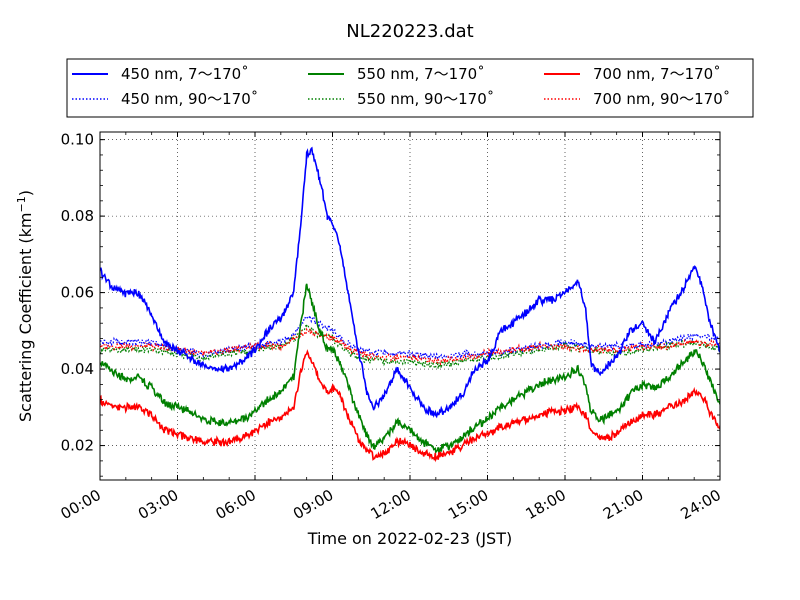  What do you see at coordinates (189, 99) in the screenshot?
I see `legend-label: 450 nm, 90～170˚` at bounding box center [189, 99].